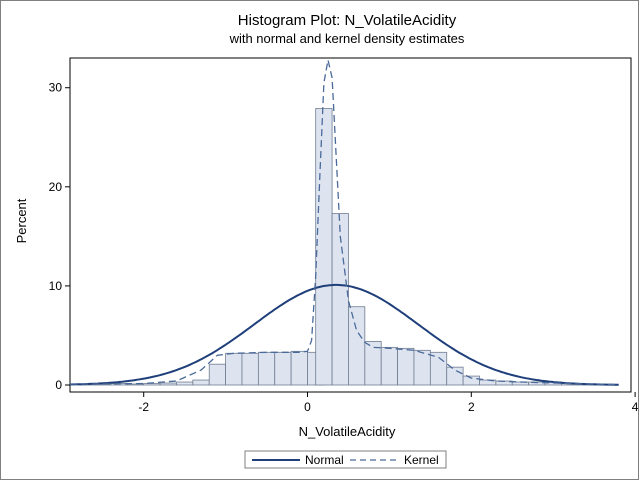 This screenshot has height=481, width=640. I want to click on legend: Normal Kernel, so click(345, 459).